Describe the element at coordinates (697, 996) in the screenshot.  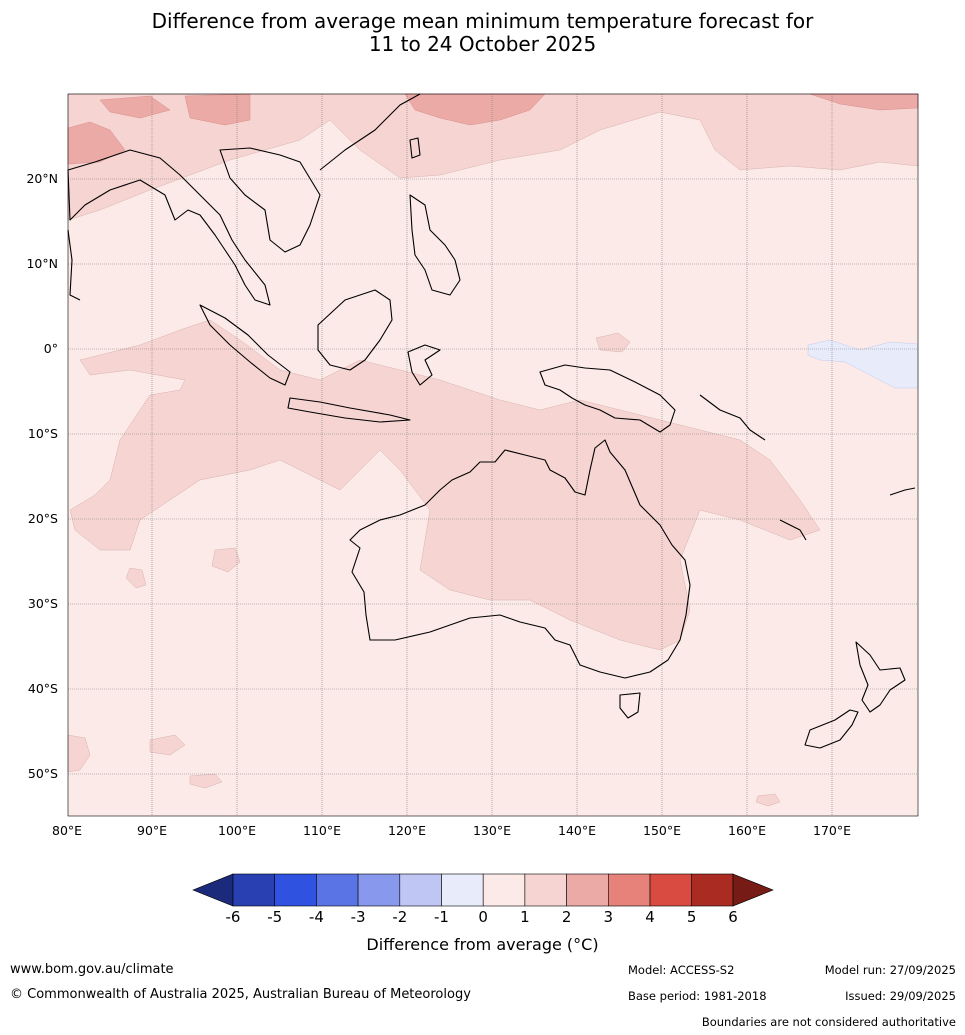
I see `base-period: Base period: 1981-2018` at that location.